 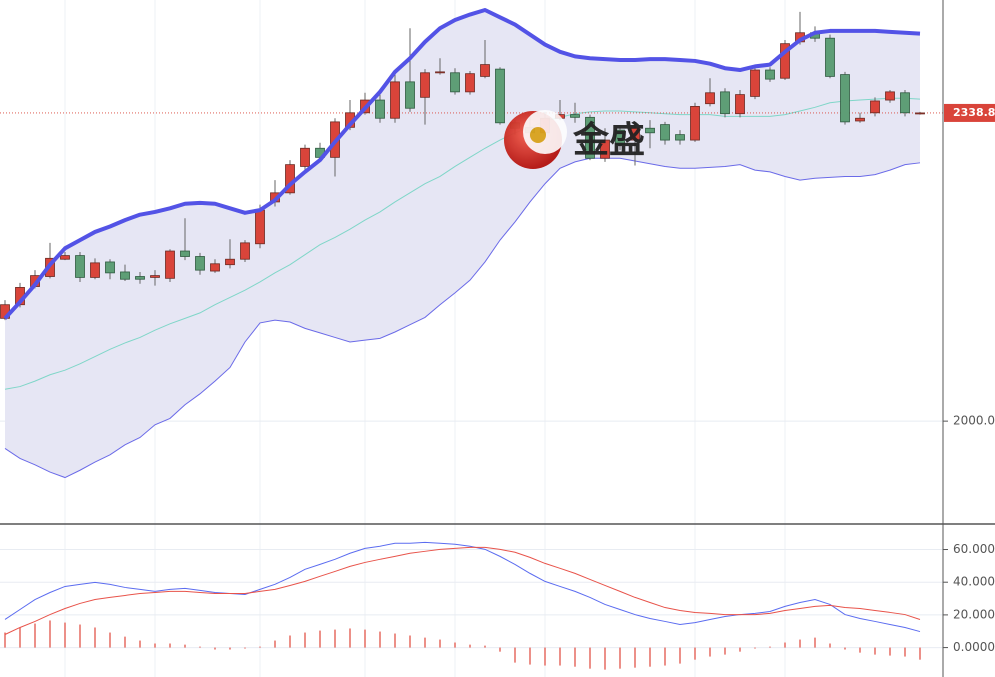 What do you see at coordinates (974, 614) in the screenshot?
I see `y-tick-label: 20.0000` at bounding box center [974, 614].